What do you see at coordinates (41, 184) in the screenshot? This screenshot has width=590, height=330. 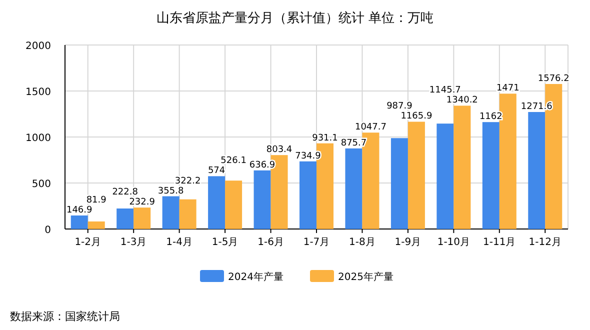 I see `y-tick-label: 500` at bounding box center [41, 184].